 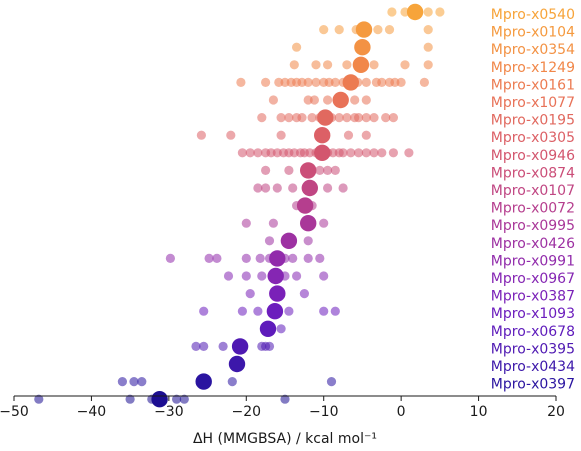 What do you see at coordinates (533, 85) in the screenshot?
I see `series-label: Mpro-x0161` at bounding box center [533, 85].